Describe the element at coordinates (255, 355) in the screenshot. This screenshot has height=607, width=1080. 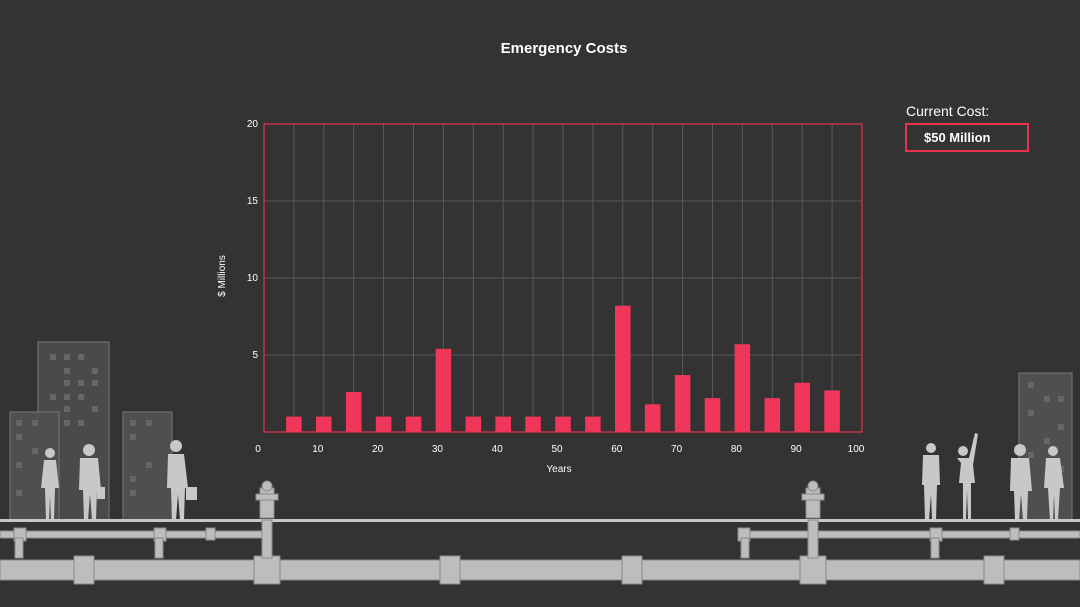
I see `y-tick-label: 5` at that location.